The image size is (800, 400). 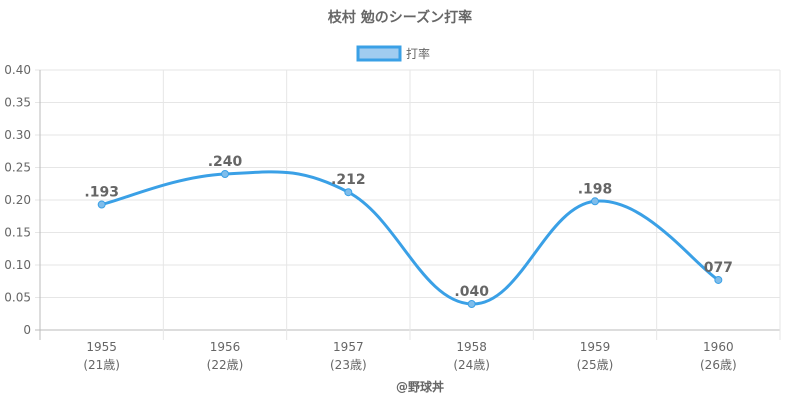 What do you see at coordinates (418, 53) in the screenshot?
I see `legend-label: 打率` at bounding box center [418, 53].